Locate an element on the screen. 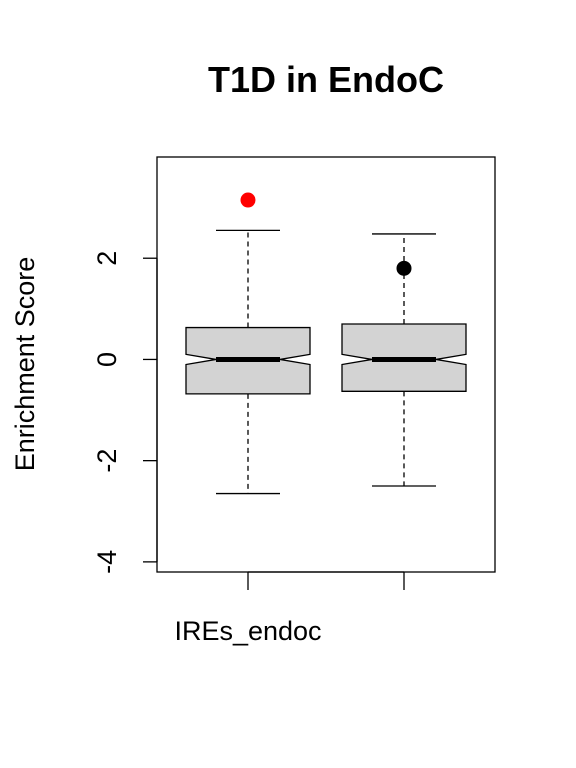  y-tick-label: -2 is located at coordinates (107, 461).